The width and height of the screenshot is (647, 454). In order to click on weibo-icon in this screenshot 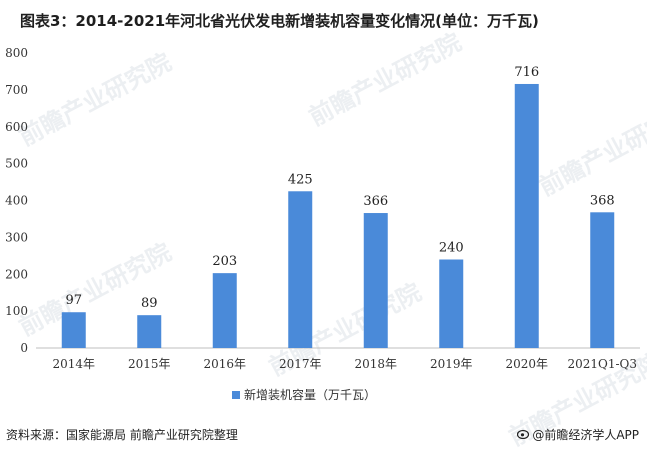, I will do `click(523, 435)`.